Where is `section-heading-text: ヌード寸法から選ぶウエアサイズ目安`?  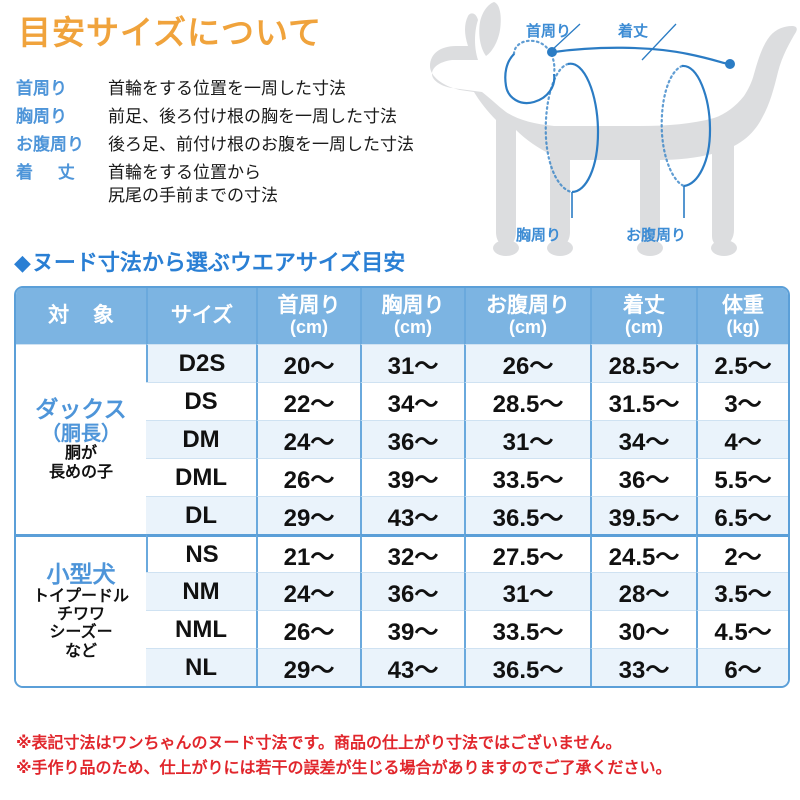 section-heading-text: ヌード寸法から選ぶウエアサイズ目安 is located at coordinates (218, 262).